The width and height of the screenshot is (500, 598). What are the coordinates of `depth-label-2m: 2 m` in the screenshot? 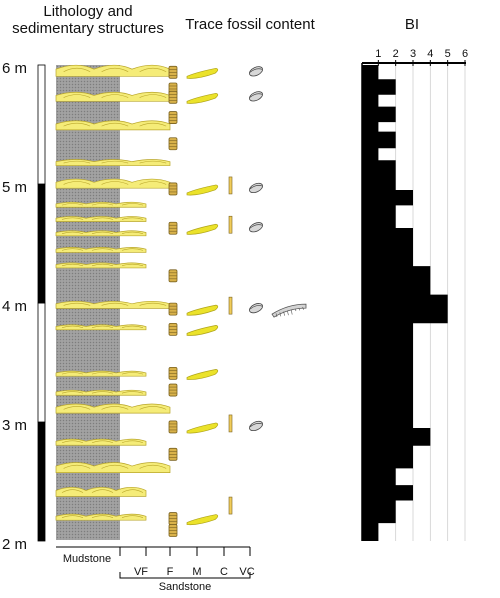 It's located at (14, 544).